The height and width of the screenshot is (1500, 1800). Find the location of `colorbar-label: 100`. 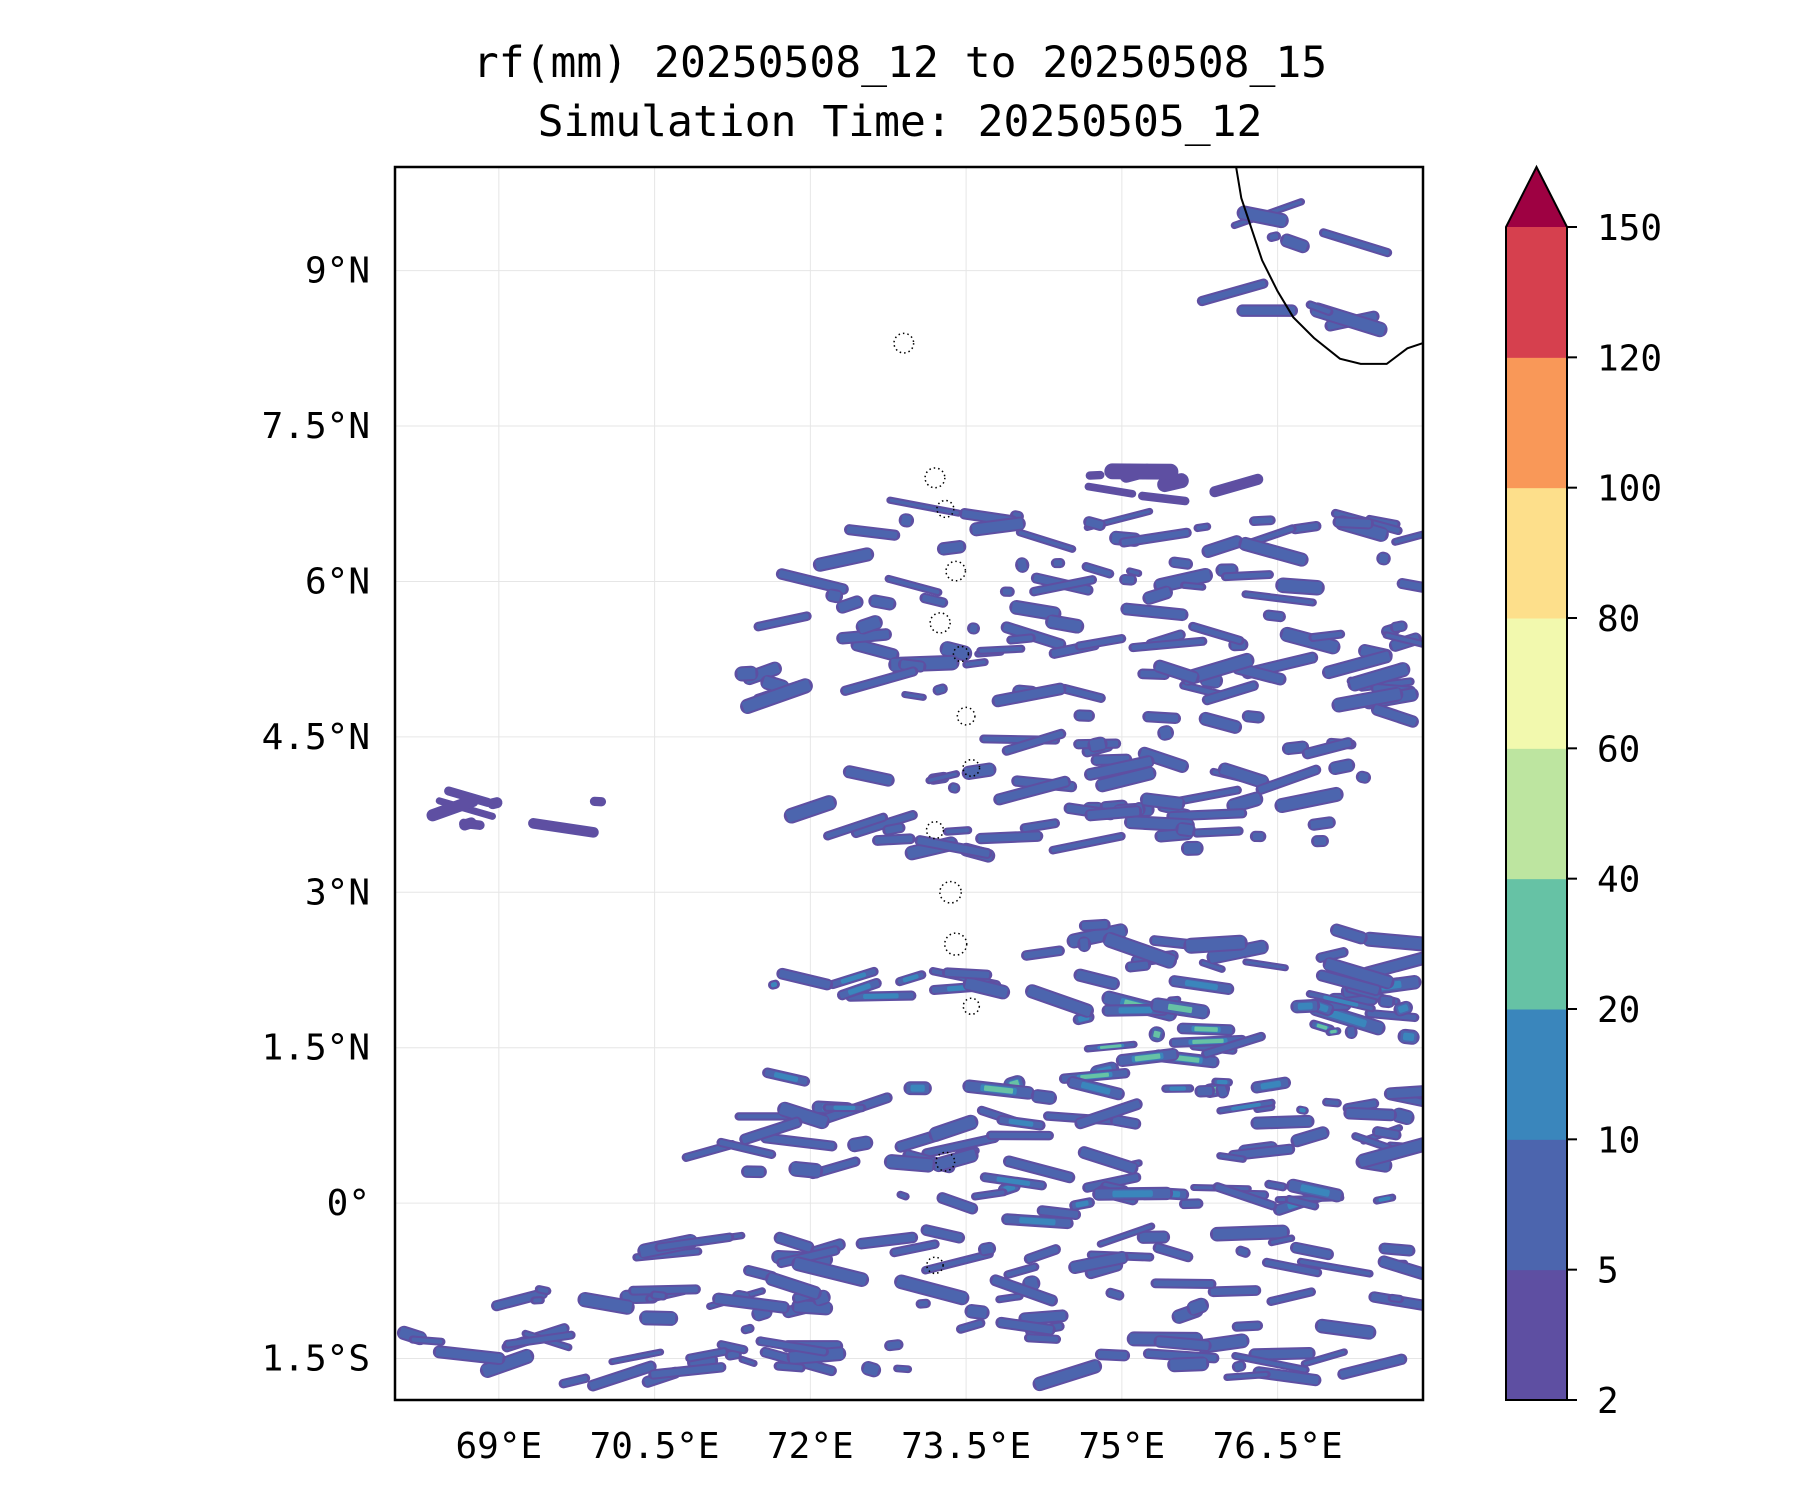

colorbar-label: 100 is located at coordinates (1629, 489).